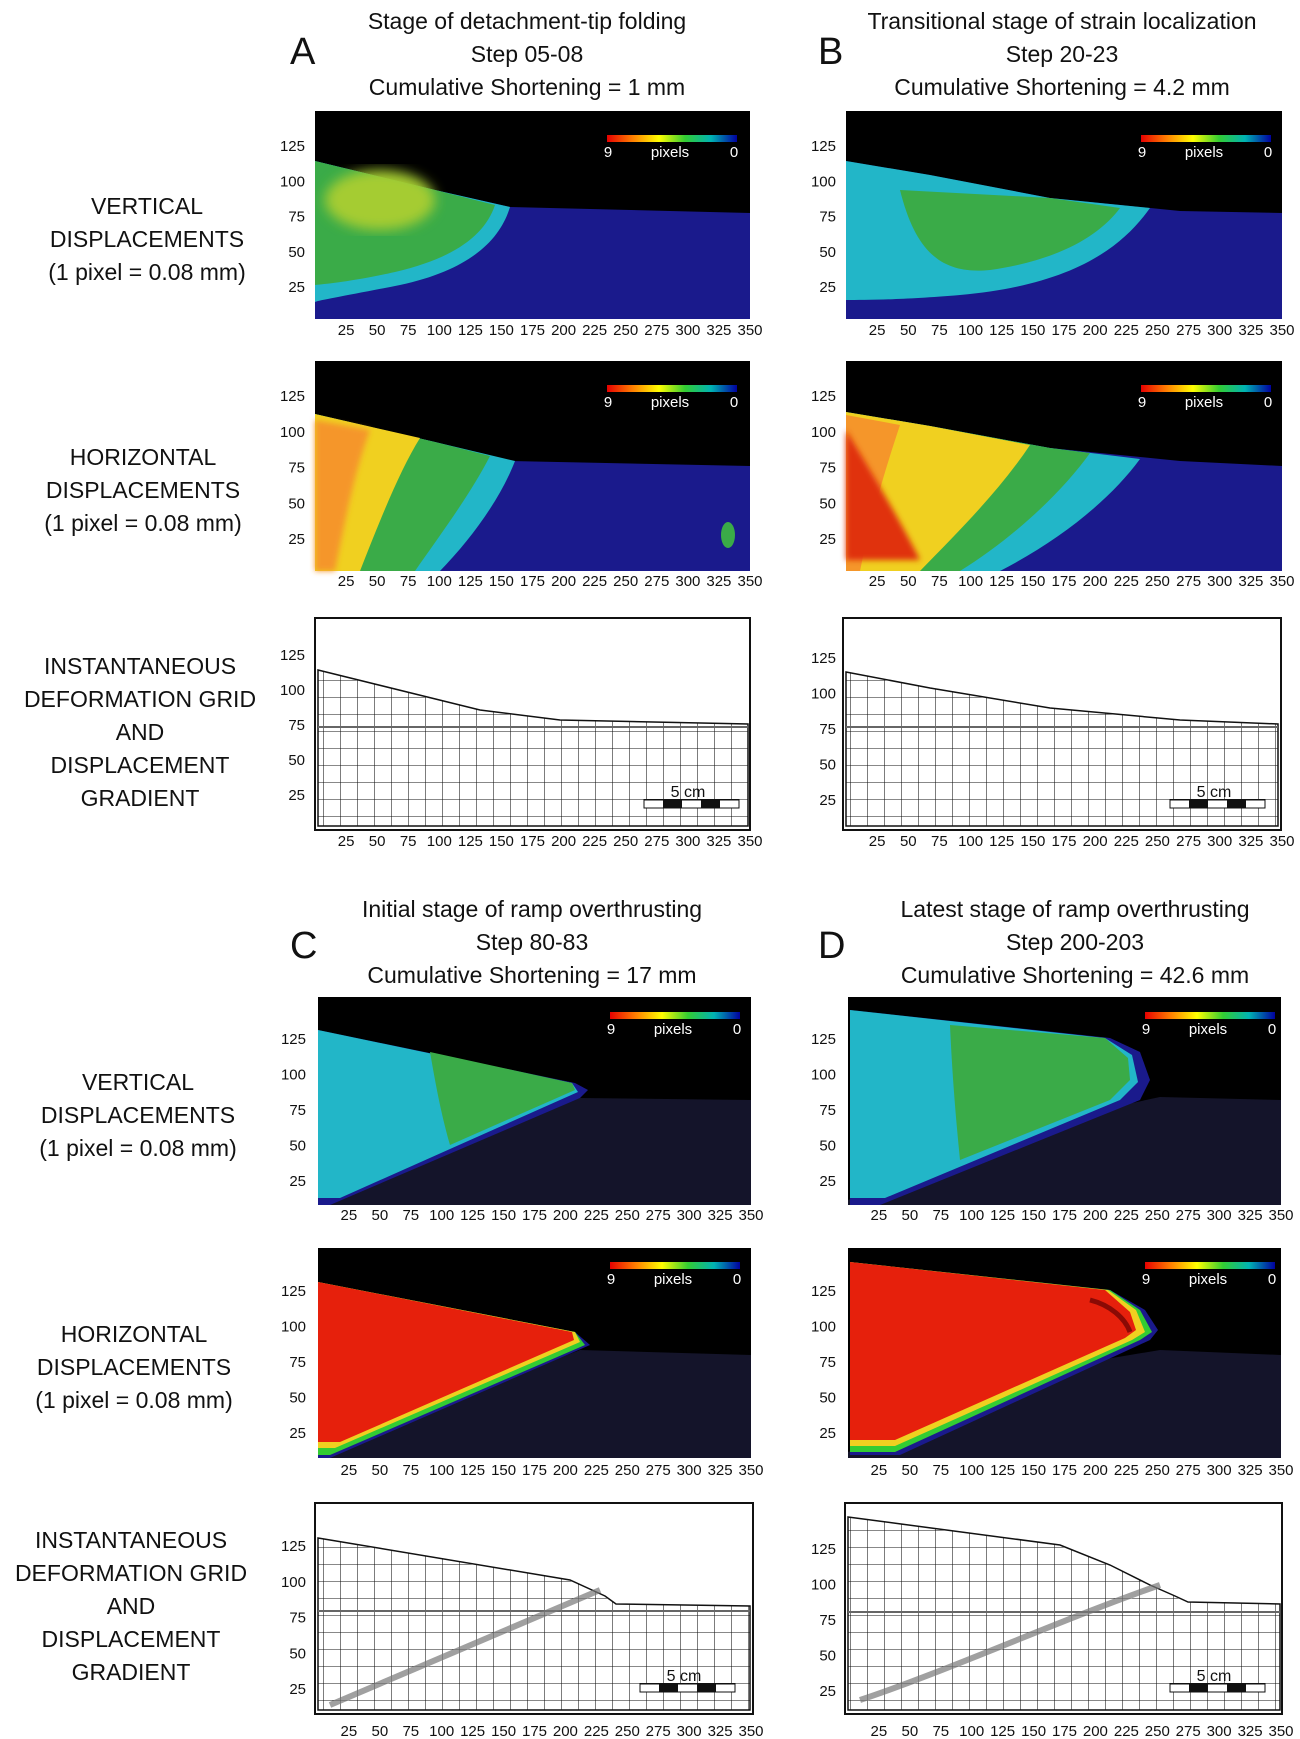 This screenshot has width=1300, height=1739. Describe the element at coordinates (532, 724) in the screenshot. I see `panel-A-grid: 5 cm` at that location.